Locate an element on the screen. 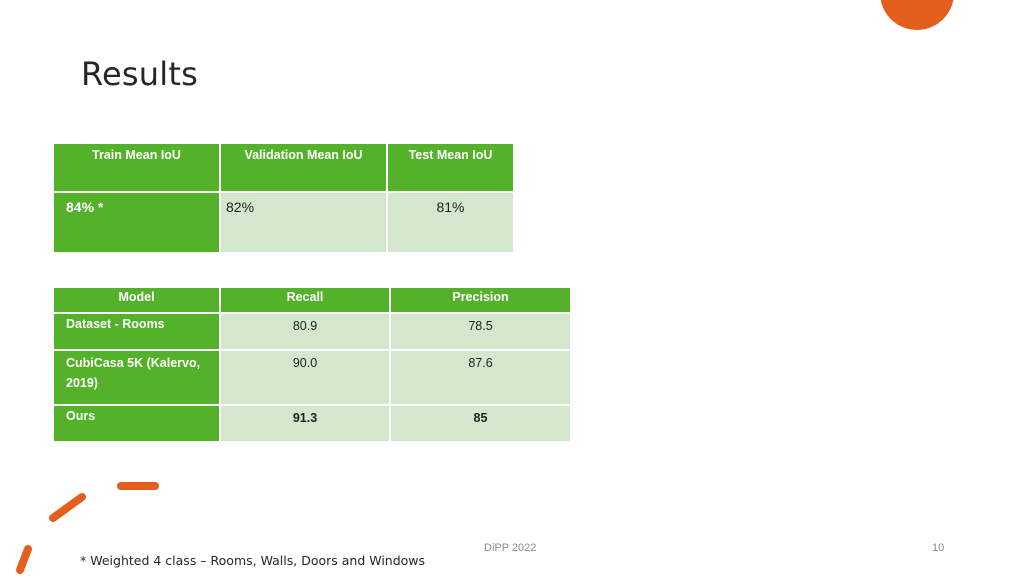 The image size is (1024, 576). footer-text: DiPP 2022 is located at coordinates (510, 548).